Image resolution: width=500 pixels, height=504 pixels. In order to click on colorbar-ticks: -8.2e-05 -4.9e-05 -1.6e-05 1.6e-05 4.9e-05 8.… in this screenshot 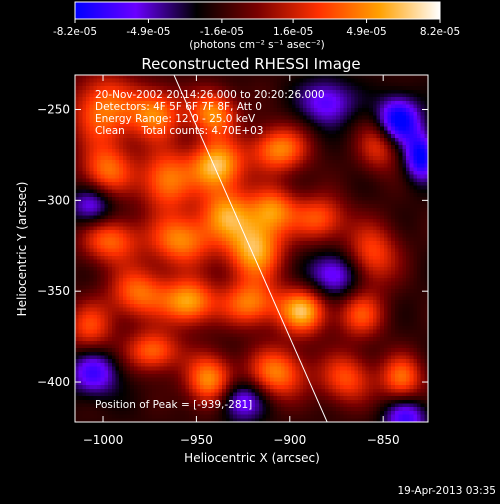, I will do `click(256, 28)`.